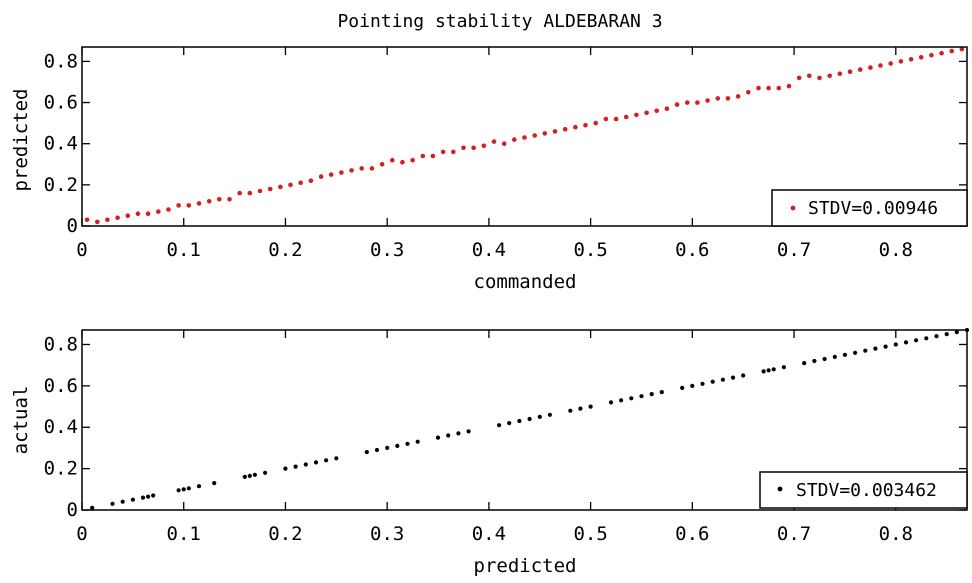 The height and width of the screenshot is (583, 972). What do you see at coordinates (692, 534) in the screenshot?
I see `bottom-plot-xtick-label: 0.6` at bounding box center [692, 534].